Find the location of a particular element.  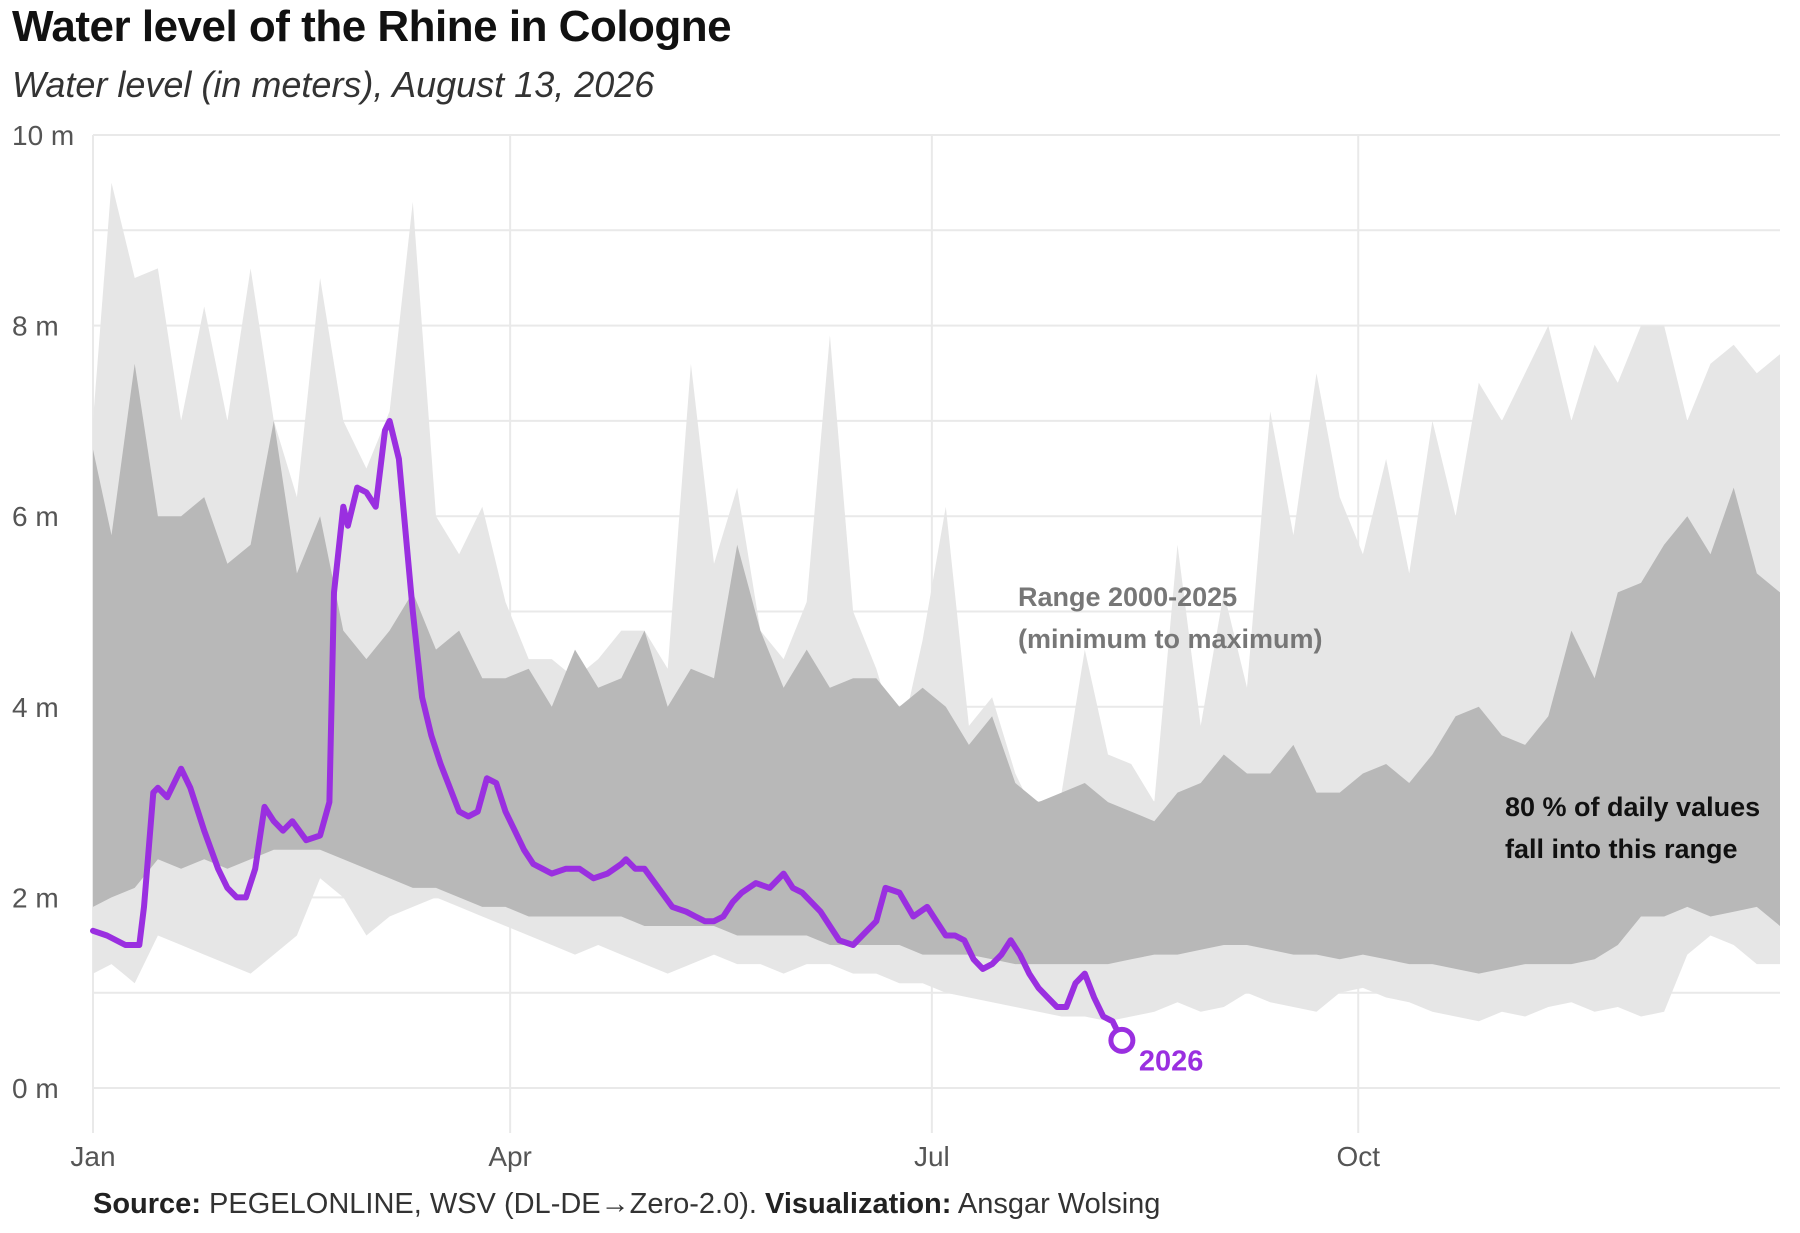

visualization-label: Visualization: is located at coordinates (858, 1204).